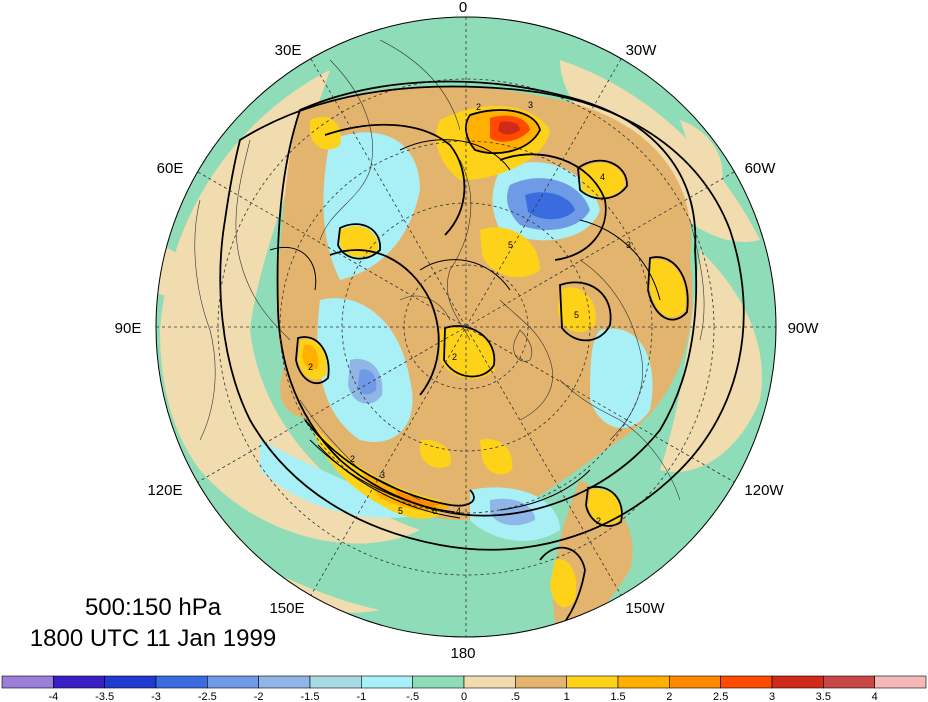  What do you see at coordinates (207, 696) in the screenshot?
I see `colorbar-tick-label: -2.5` at bounding box center [207, 696].